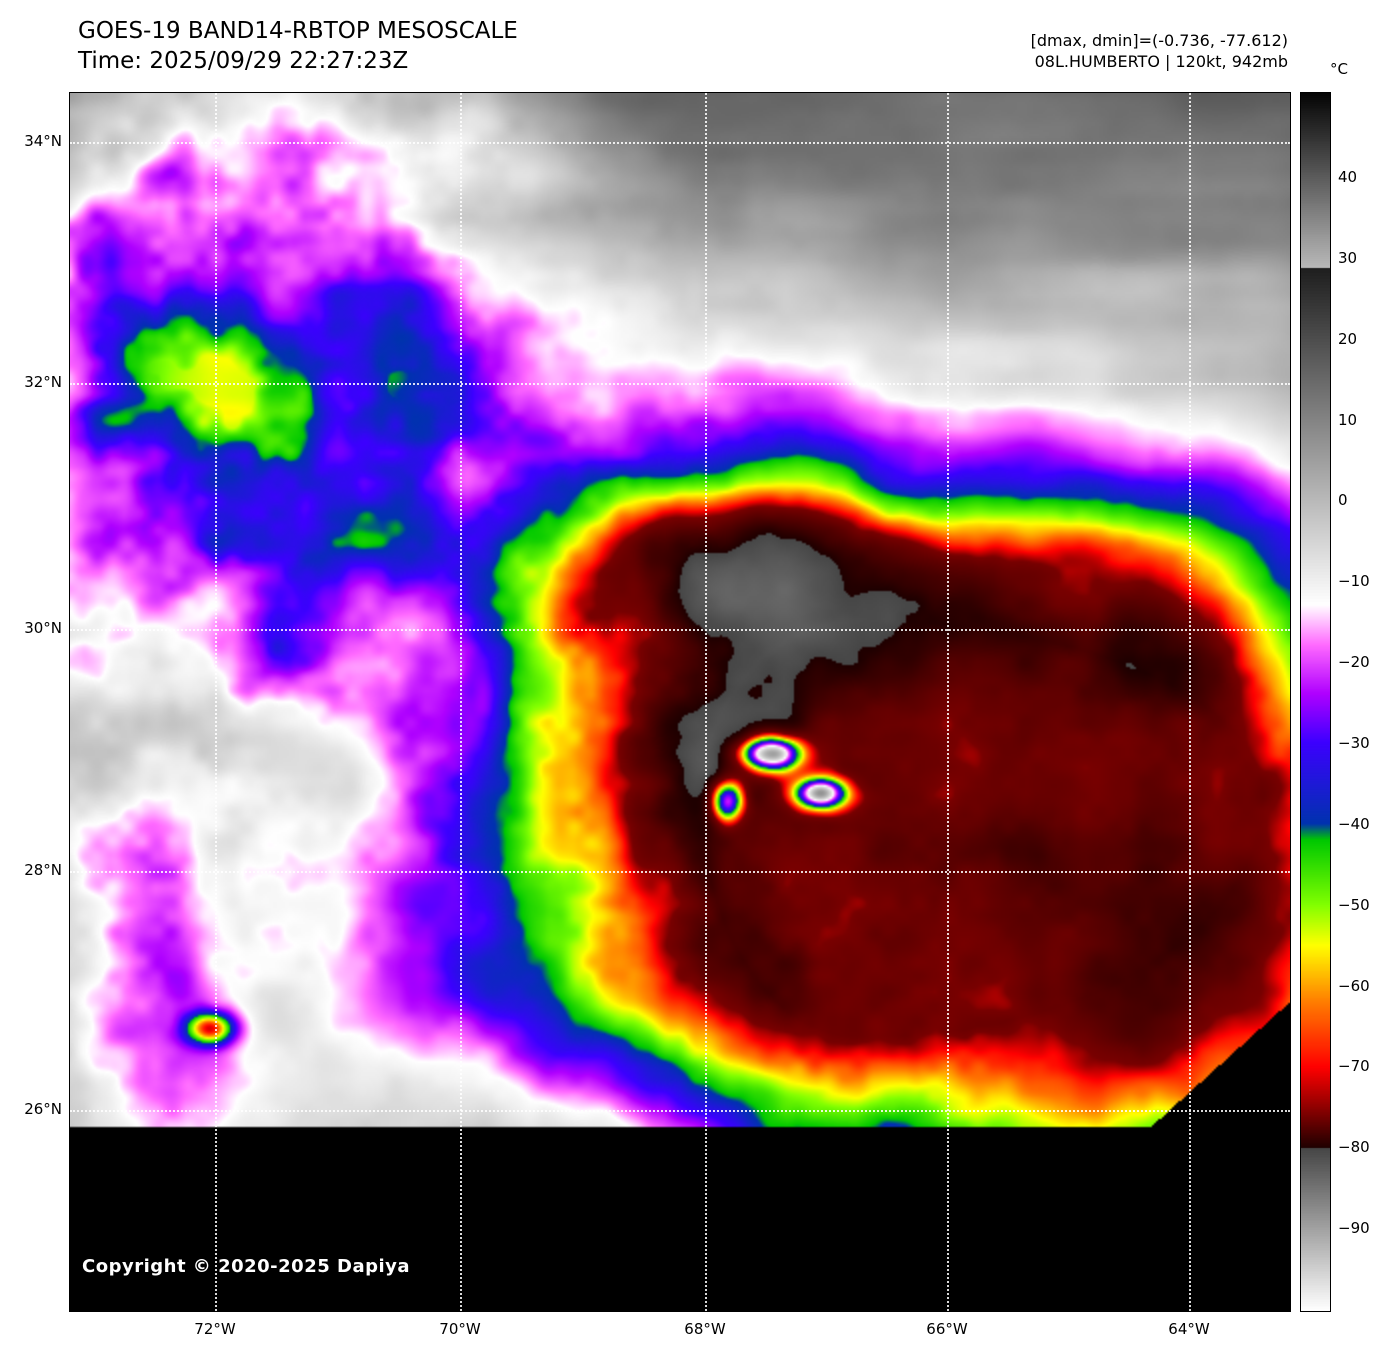 The image size is (1390, 1359). I want to click on storm-info-readout: 08L.HUMBERTO | 120kt, 942mb, so click(1161, 61).